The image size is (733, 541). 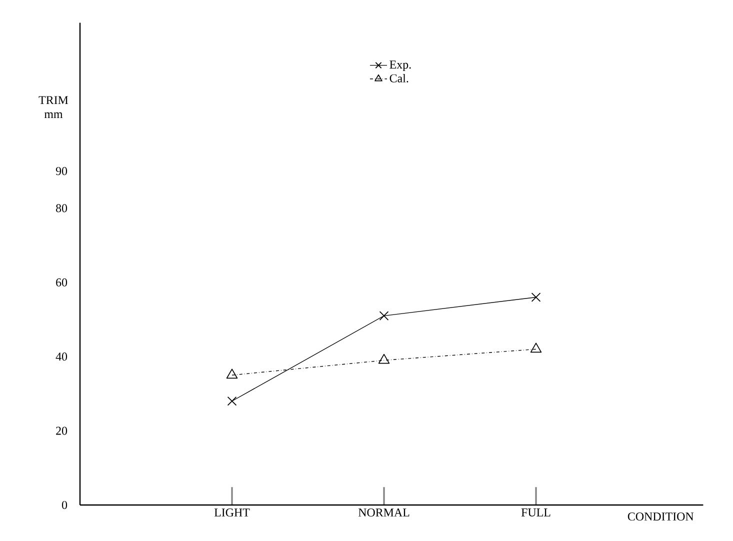 What do you see at coordinates (384, 512) in the screenshot?
I see `x-tick-label: NORMAL` at bounding box center [384, 512].